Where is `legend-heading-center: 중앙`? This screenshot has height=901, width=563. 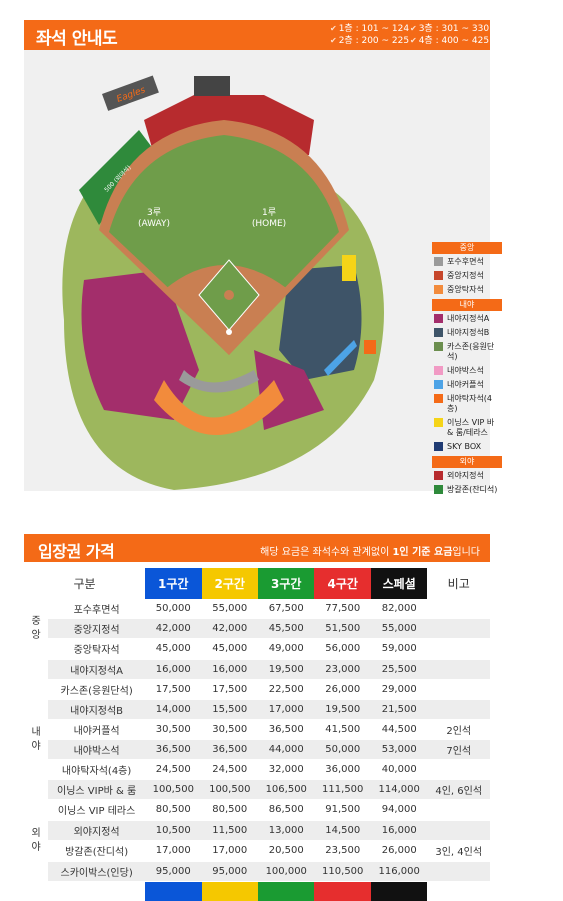 legend-heading-center: 중앙 is located at coordinates (467, 248).